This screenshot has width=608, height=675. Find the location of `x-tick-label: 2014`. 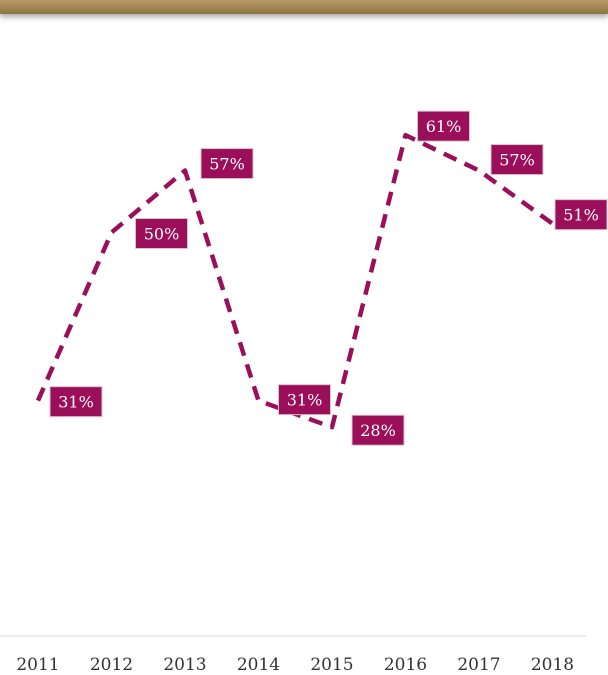

x-tick-label: 2014 is located at coordinates (258, 665).